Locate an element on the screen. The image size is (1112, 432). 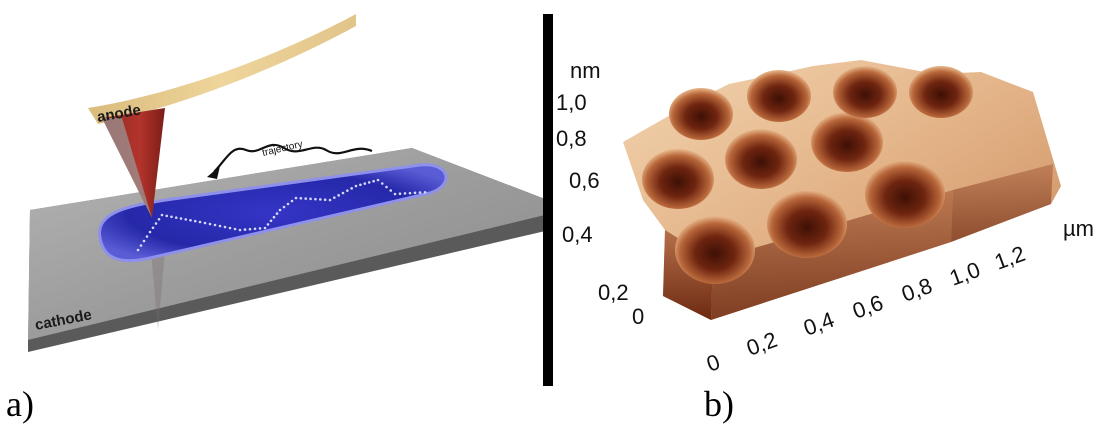
trajectory-label: trajectory is located at coordinates (282, 149).